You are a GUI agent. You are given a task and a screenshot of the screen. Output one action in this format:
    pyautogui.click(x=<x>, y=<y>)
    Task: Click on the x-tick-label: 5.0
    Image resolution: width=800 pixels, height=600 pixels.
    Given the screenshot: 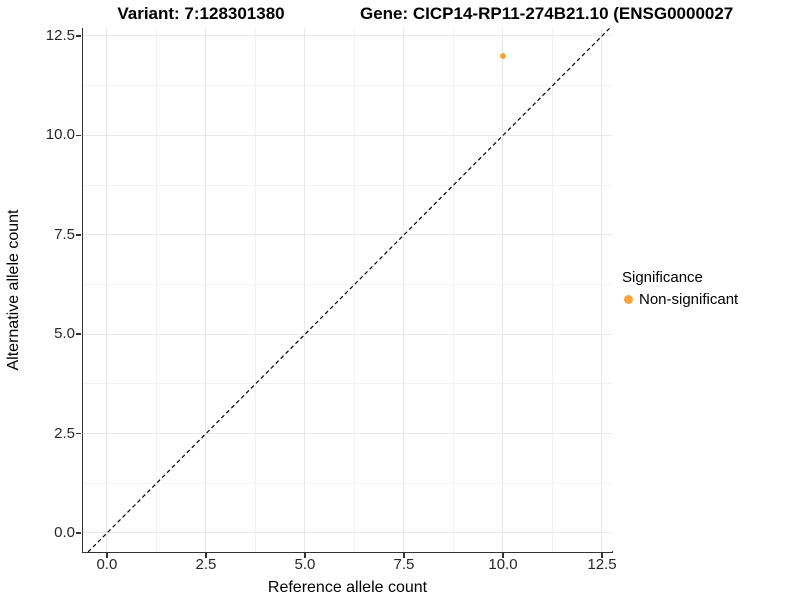 What is the action you would take?
    pyautogui.click(x=305, y=564)
    